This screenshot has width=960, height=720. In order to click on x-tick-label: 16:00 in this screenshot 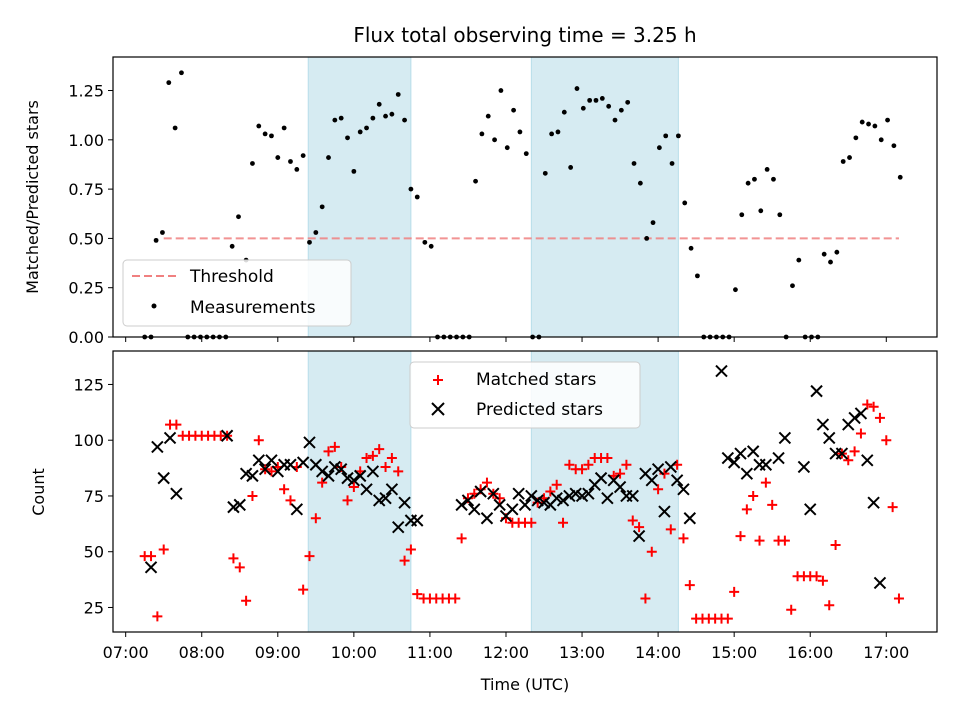, I will do `click(810, 652)`.